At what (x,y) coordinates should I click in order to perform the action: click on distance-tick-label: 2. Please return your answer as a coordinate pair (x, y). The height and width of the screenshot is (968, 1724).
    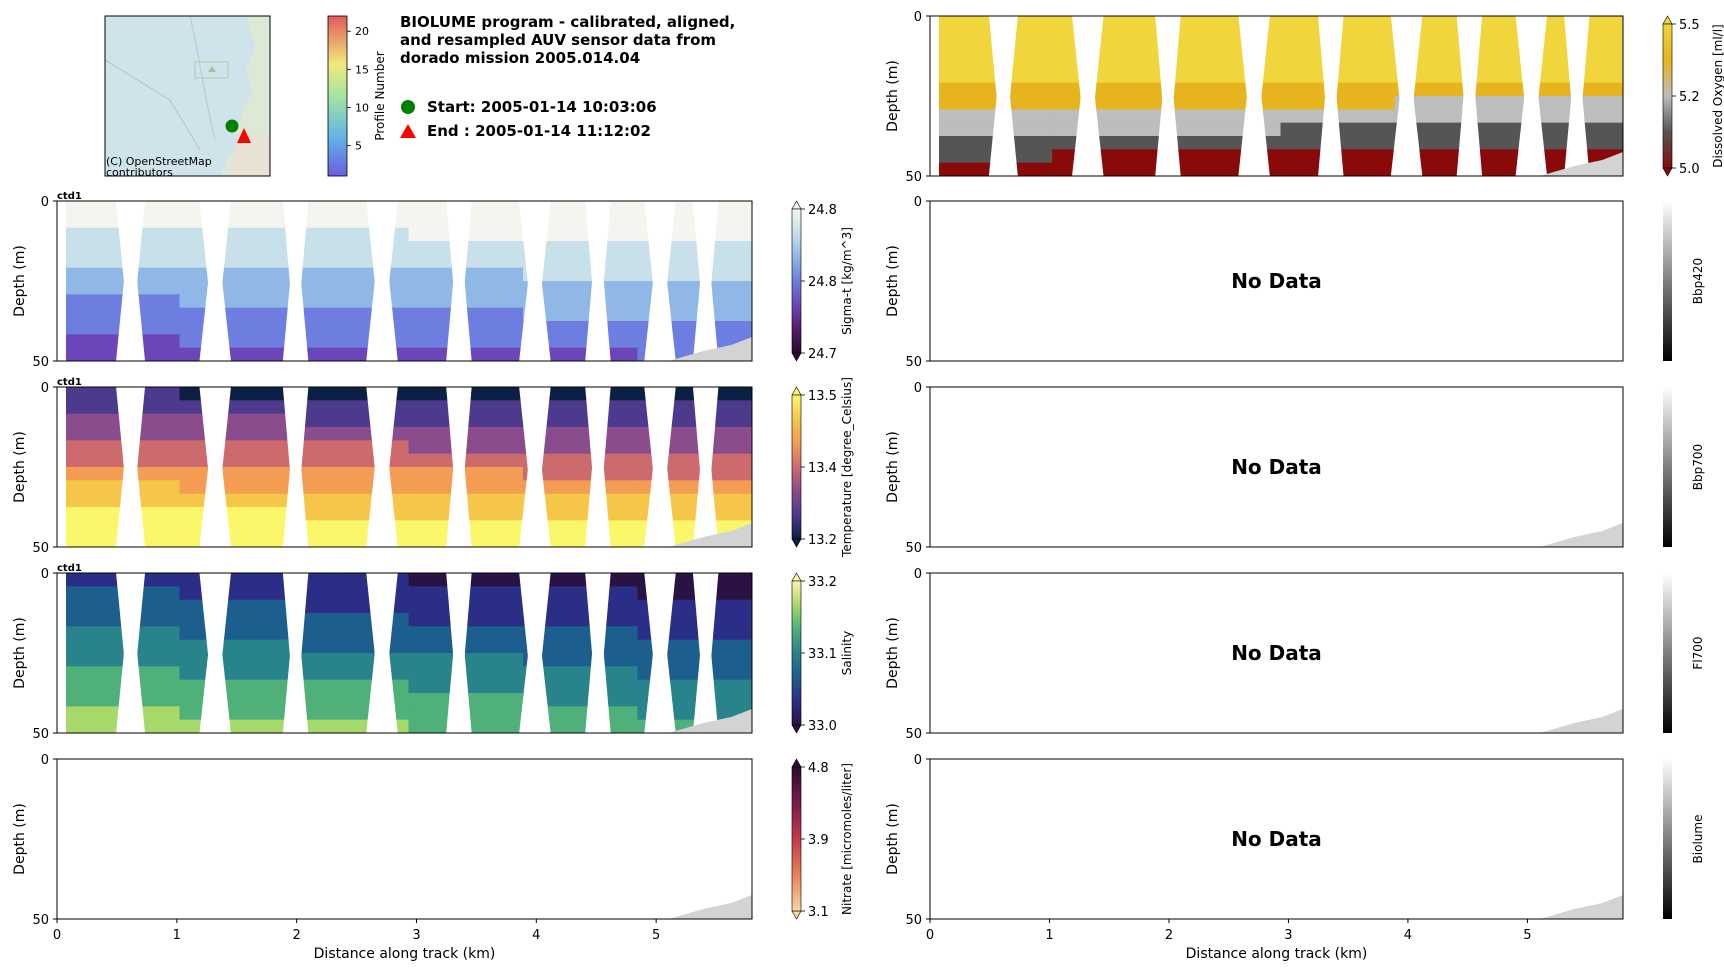
    Looking at the image, I should click on (1169, 935).